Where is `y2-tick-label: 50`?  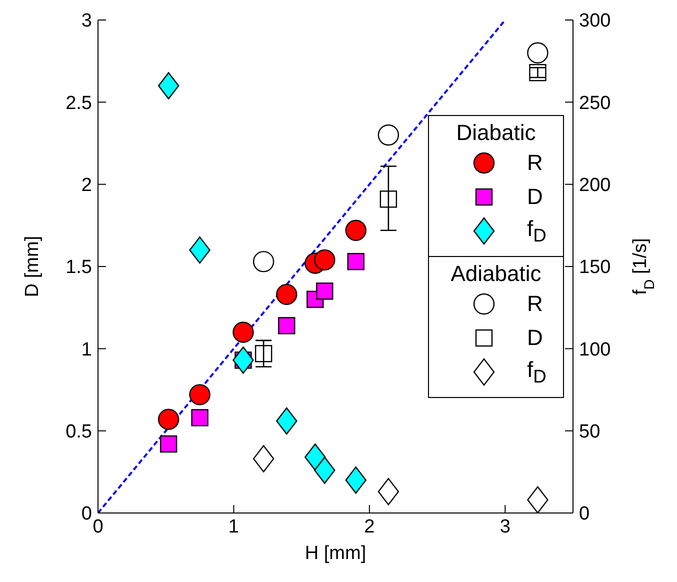 y2-tick-label: 50 is located at coordinates (589, 432).